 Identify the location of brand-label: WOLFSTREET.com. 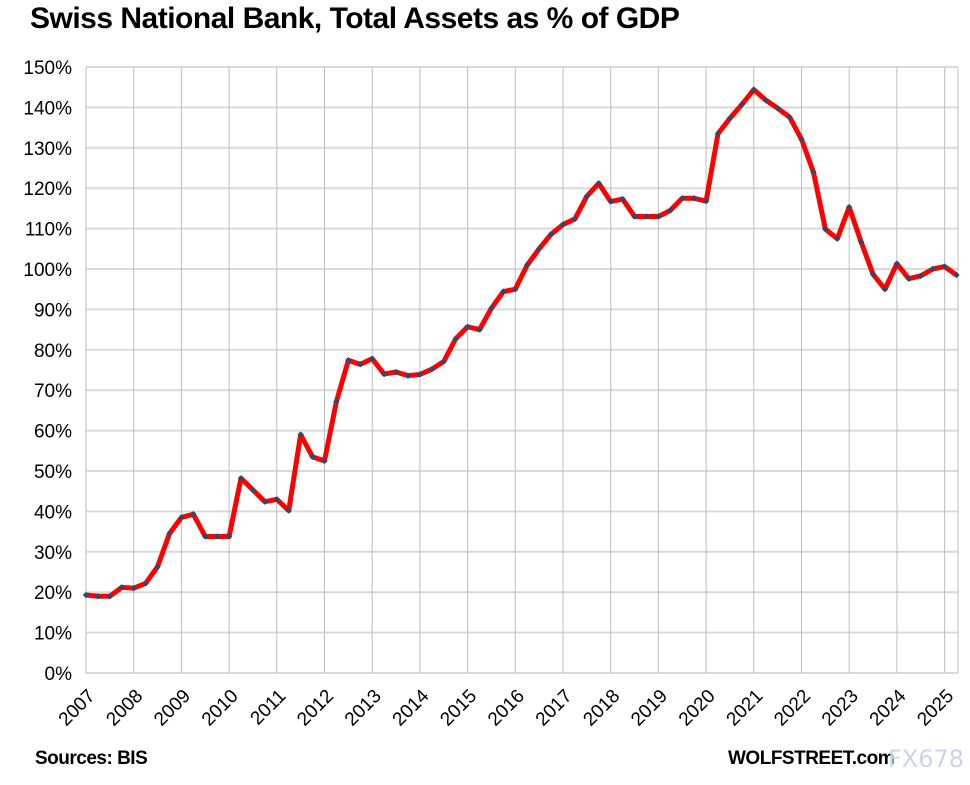
(811, 758).